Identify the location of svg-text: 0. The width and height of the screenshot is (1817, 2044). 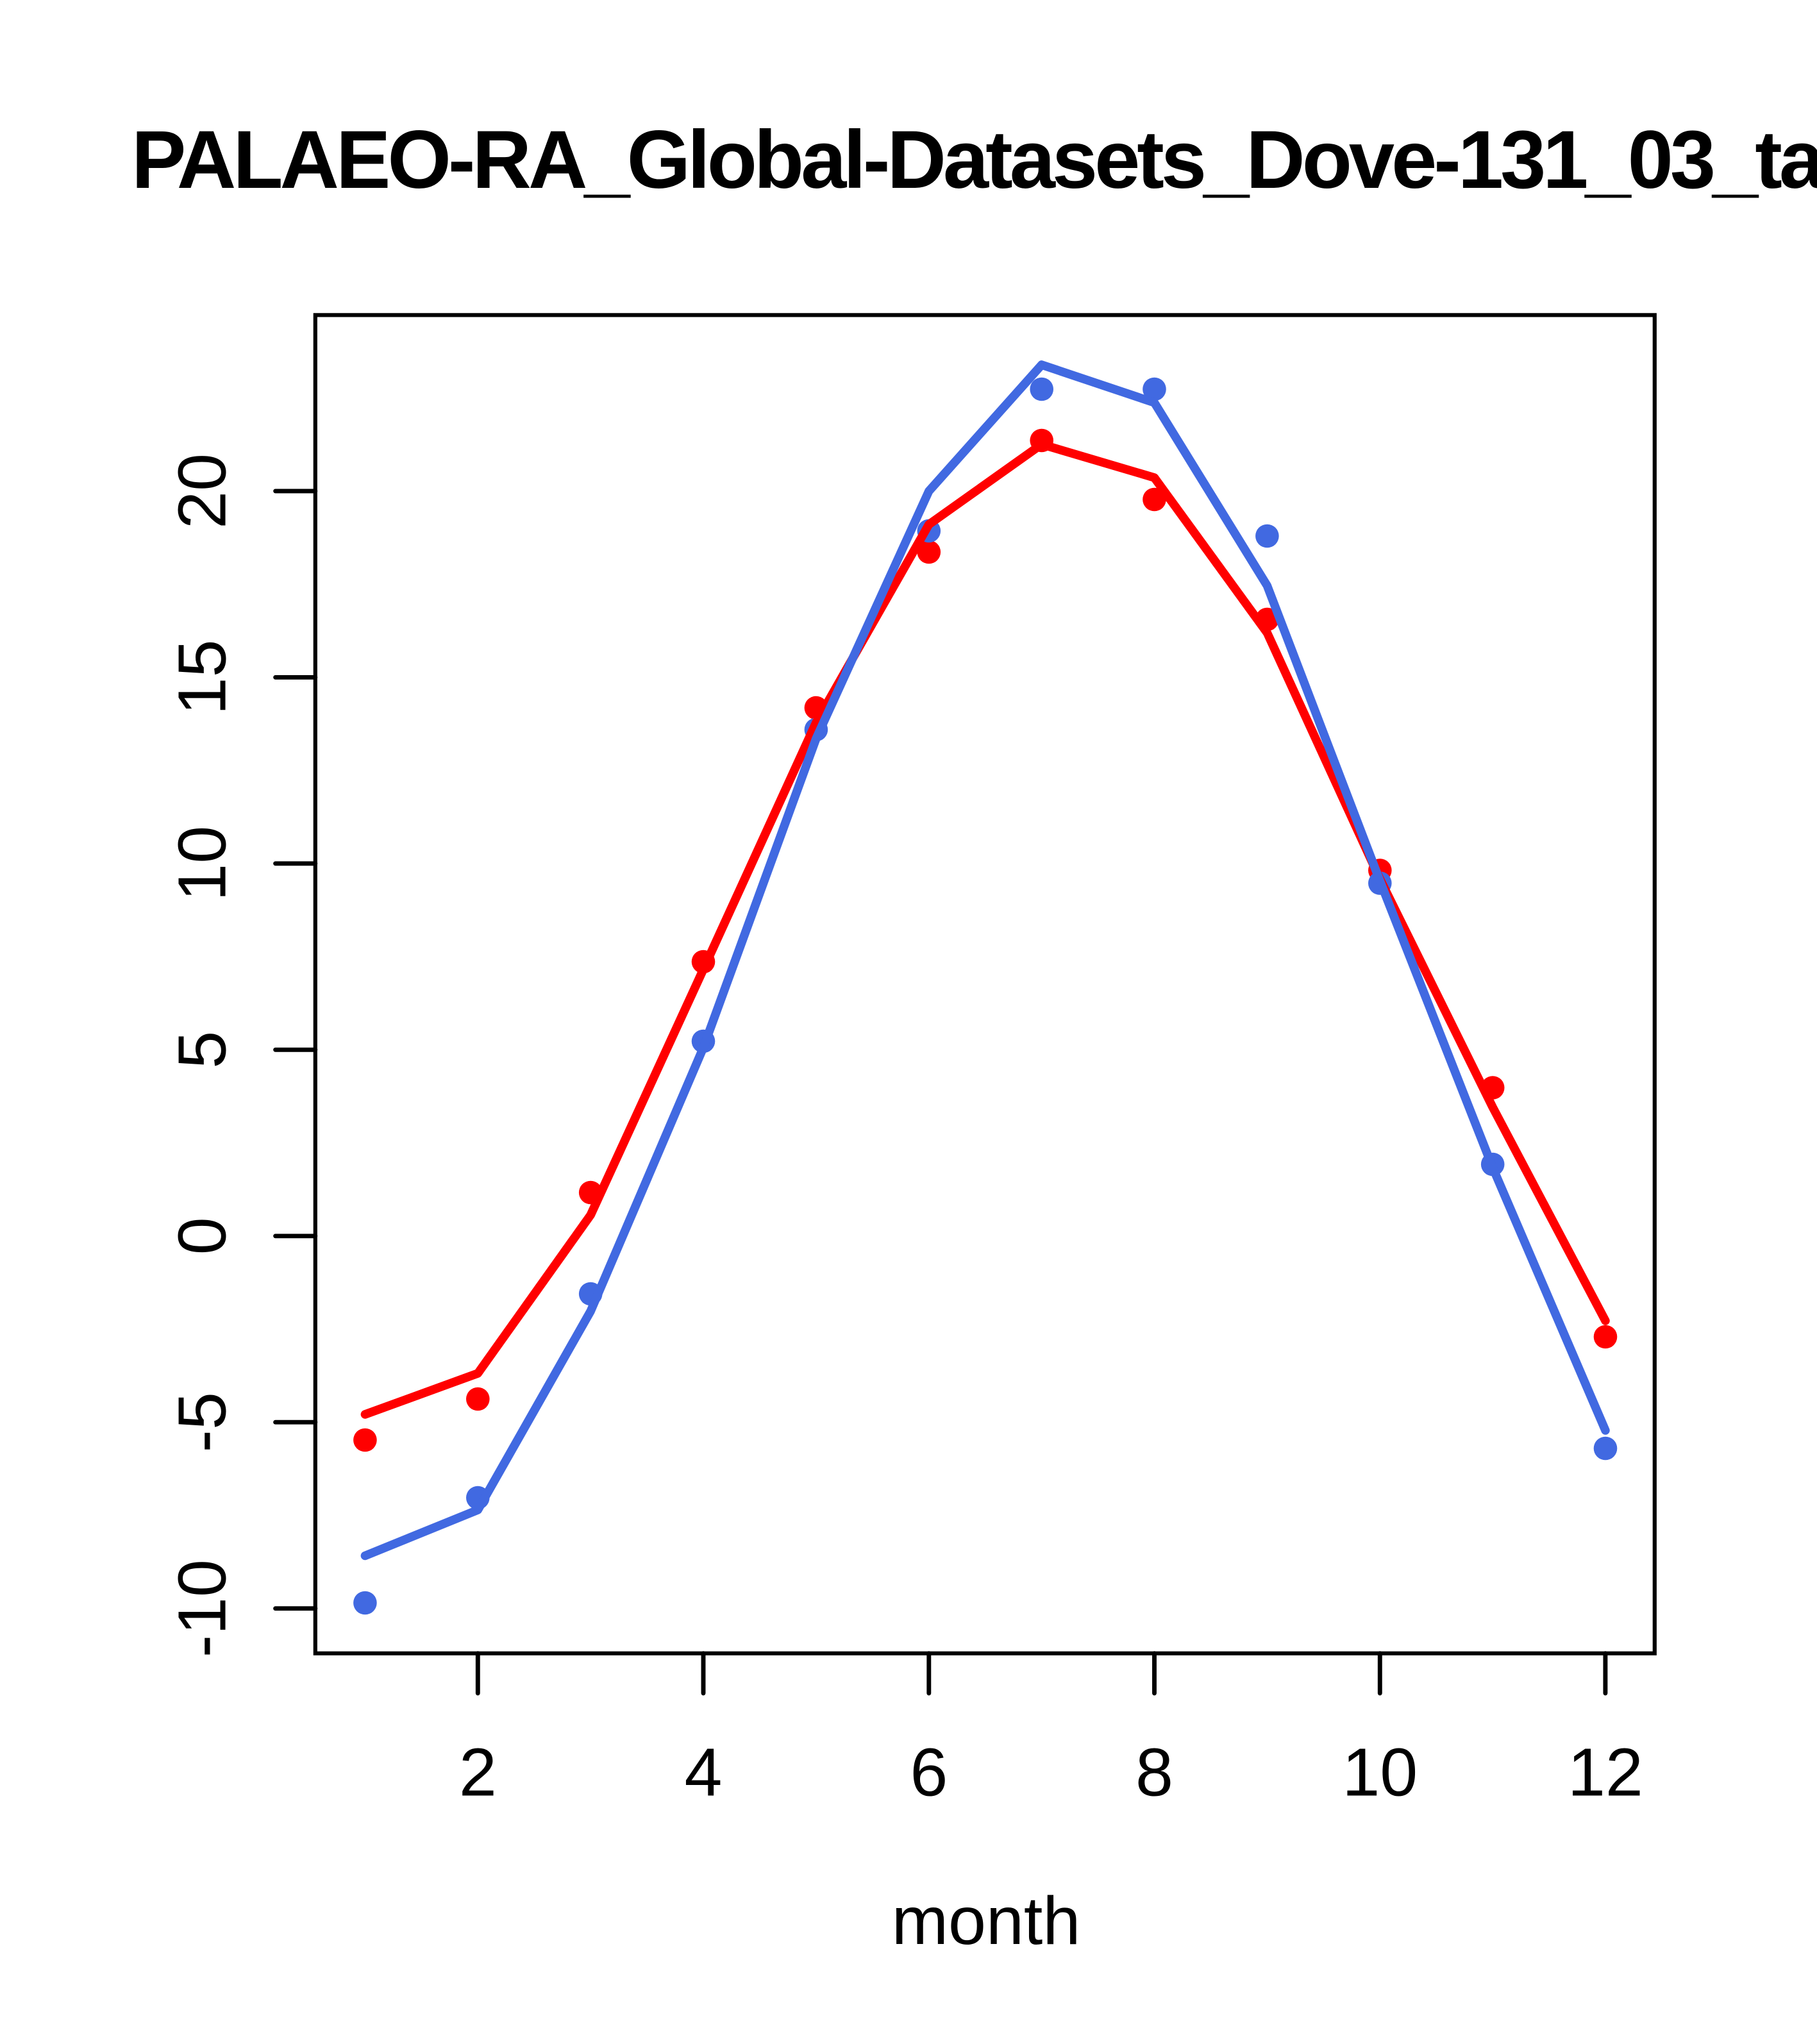
(202, 1236).